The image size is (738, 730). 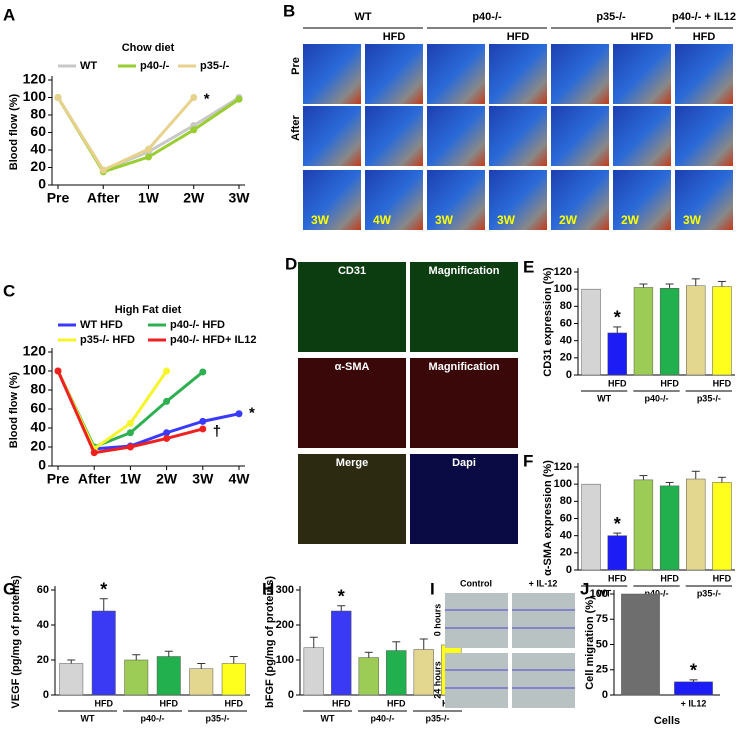 I want to click on y-axis-label: VEGF (pg/mg of proteins), so click(x=16, y=642).